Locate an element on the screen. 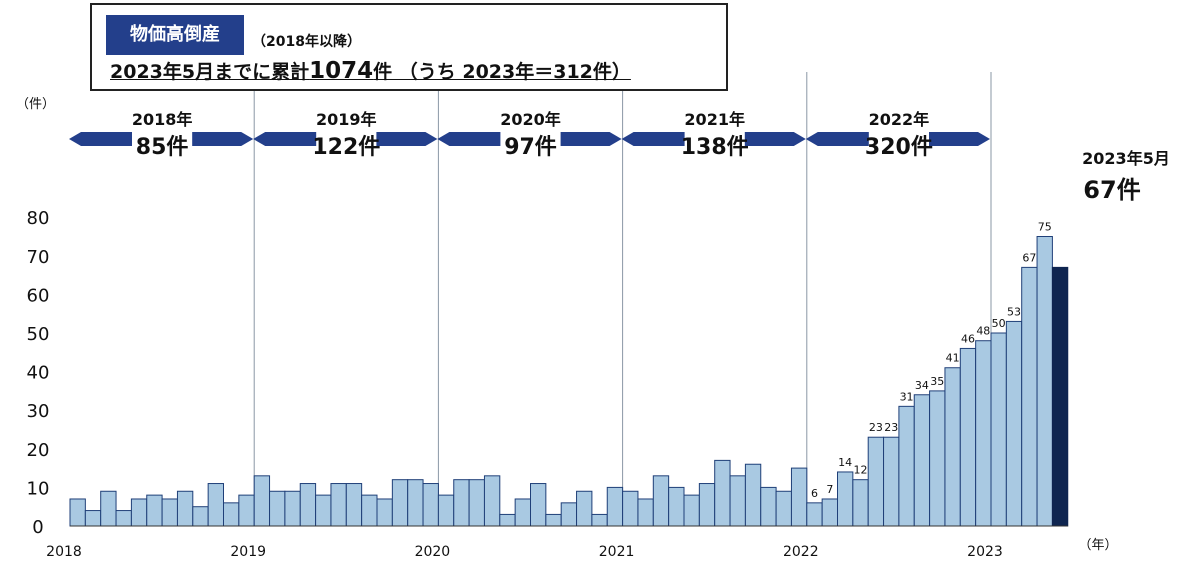 The width and height of the screenshot is (1200, 576). annual-year-label: 2020年 is located at coordinates (530, 119).